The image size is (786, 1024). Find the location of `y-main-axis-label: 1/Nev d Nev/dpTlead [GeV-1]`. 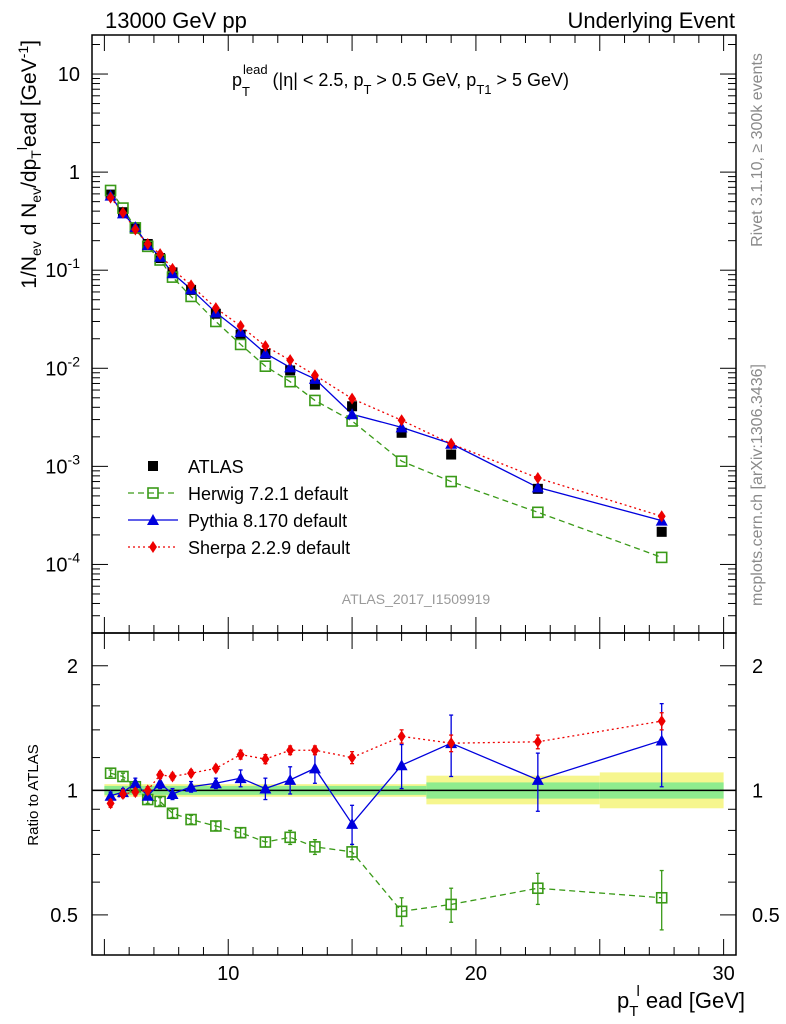

y-main-axis-label: 1/Nev d Nev/dpTlead [GeV-1] is located at coordinates (29, 164).